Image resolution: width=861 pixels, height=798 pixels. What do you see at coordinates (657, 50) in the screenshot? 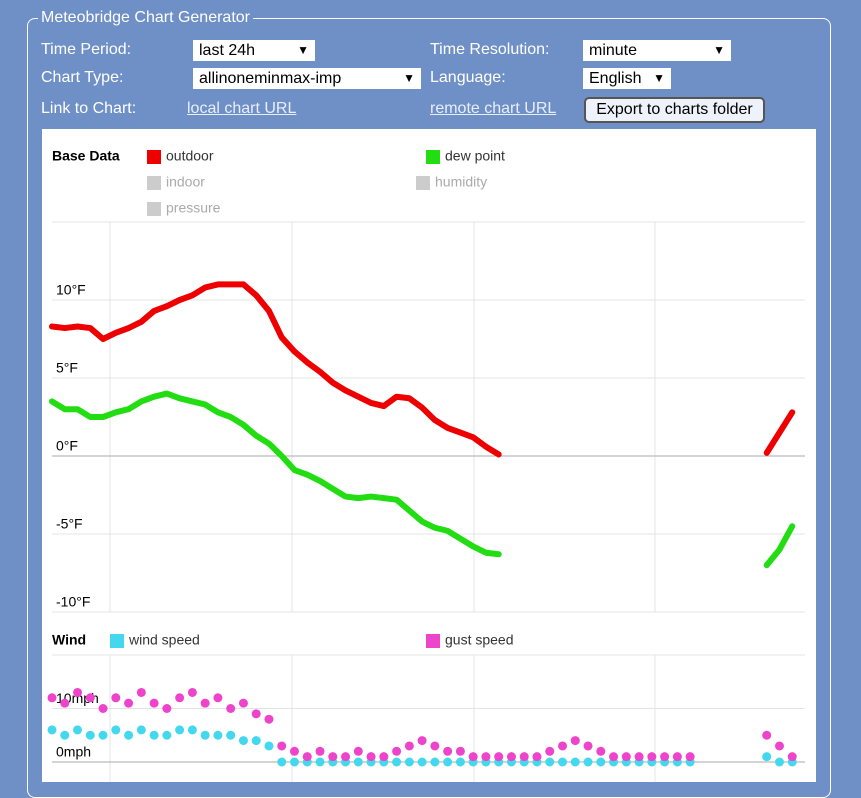
I see `select: minute` at bounding box center [657, 50].